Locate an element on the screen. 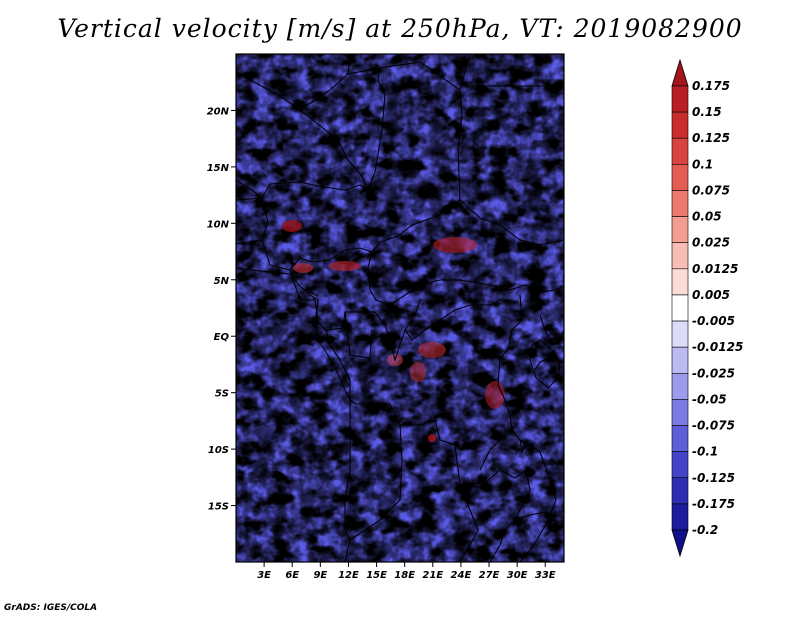 The image size is (800, 618). lat-tick-label: 5N is located at coordinates (222, 281).